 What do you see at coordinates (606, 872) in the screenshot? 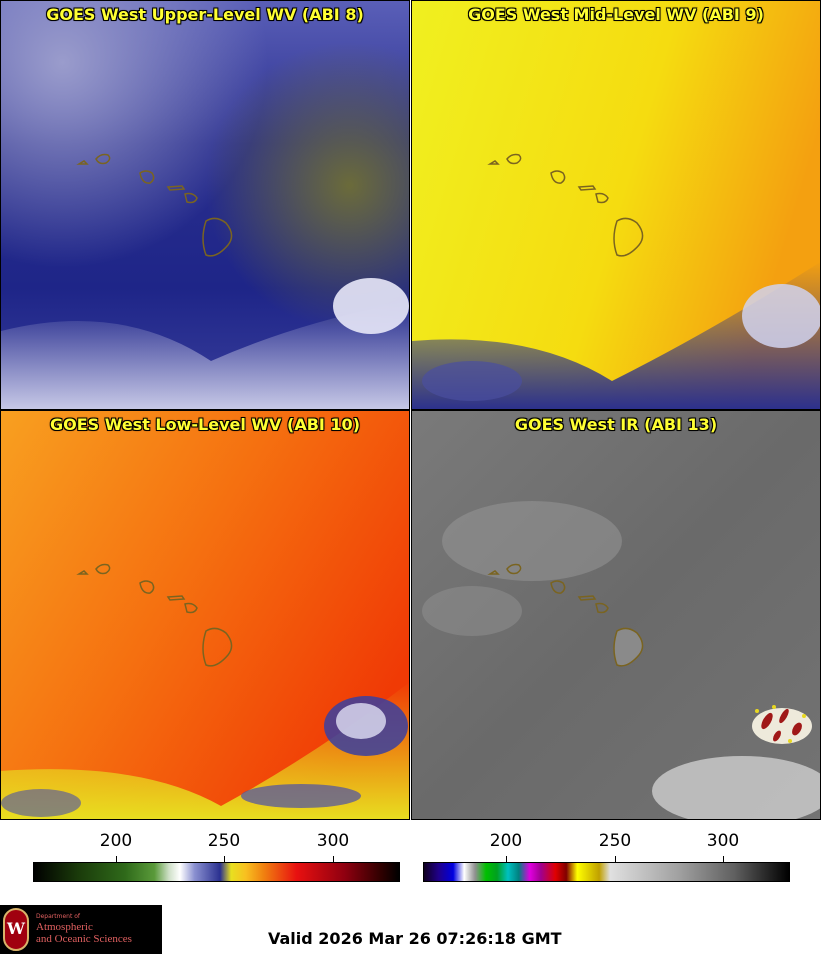
I see `ir-colorbar` at bounding box center [606, 872].